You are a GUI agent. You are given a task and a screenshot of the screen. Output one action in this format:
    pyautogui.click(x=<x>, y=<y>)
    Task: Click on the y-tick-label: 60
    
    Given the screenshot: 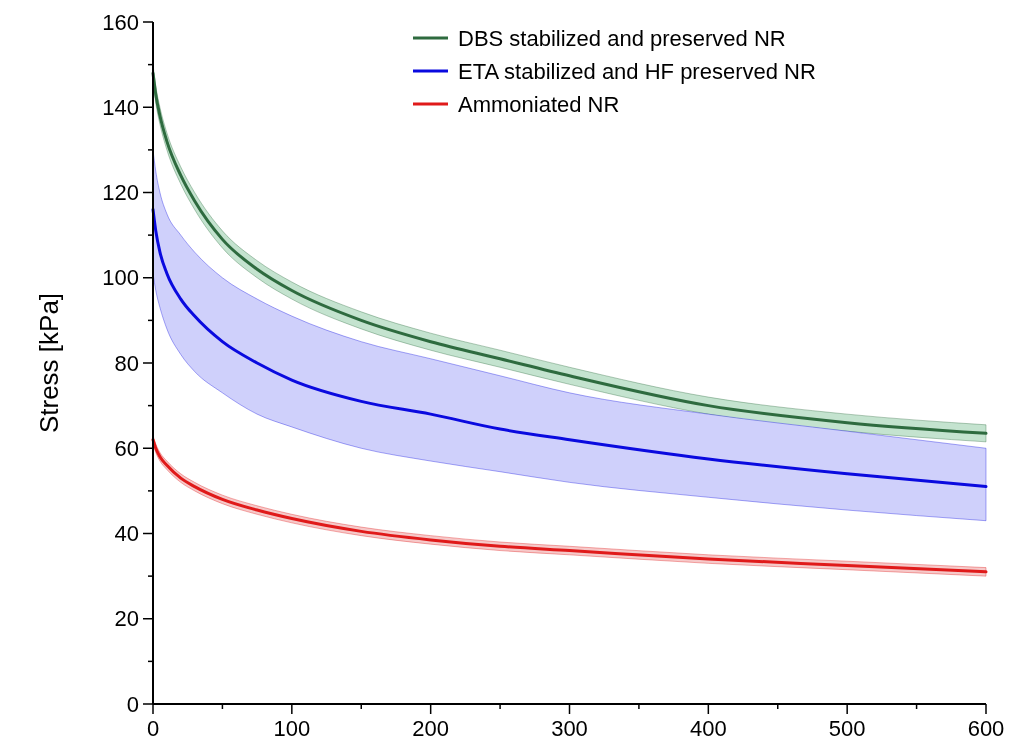 What is the action you would take?
    pyautogui.click(x=126, y=448)
    